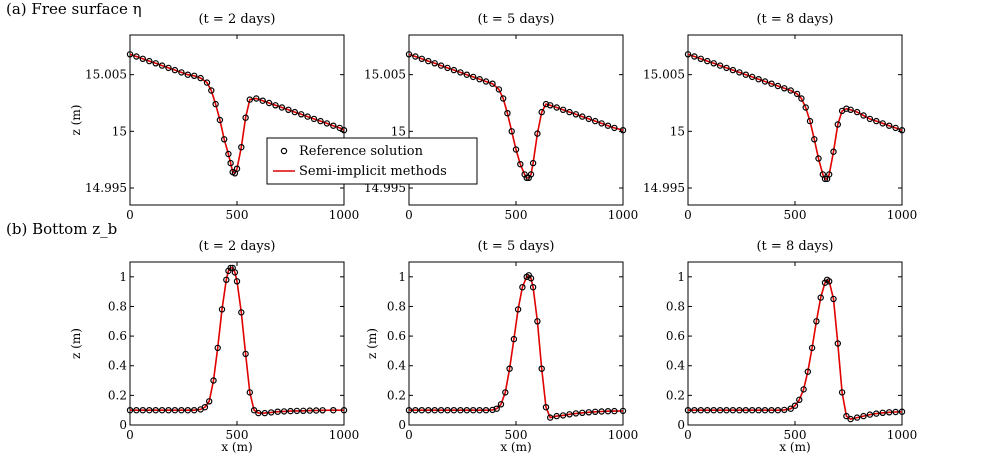 This screenshot has height=475, width=997. I want to click on y-tick-label: 14.995, so click(664, 188).